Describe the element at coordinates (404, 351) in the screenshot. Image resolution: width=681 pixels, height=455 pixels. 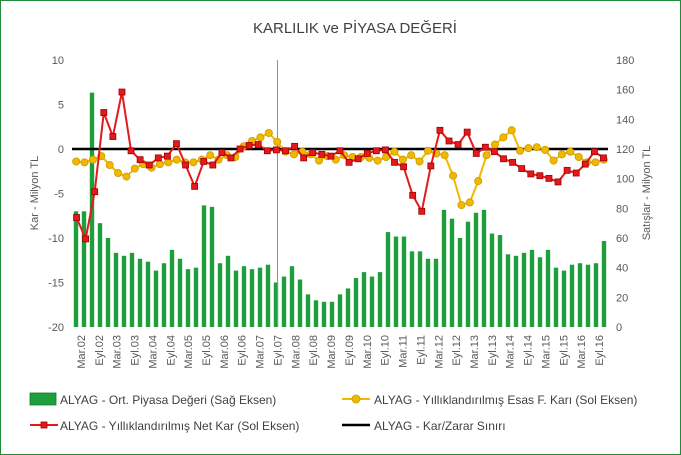
I see `x-tick-label: Mar.11` at that location.